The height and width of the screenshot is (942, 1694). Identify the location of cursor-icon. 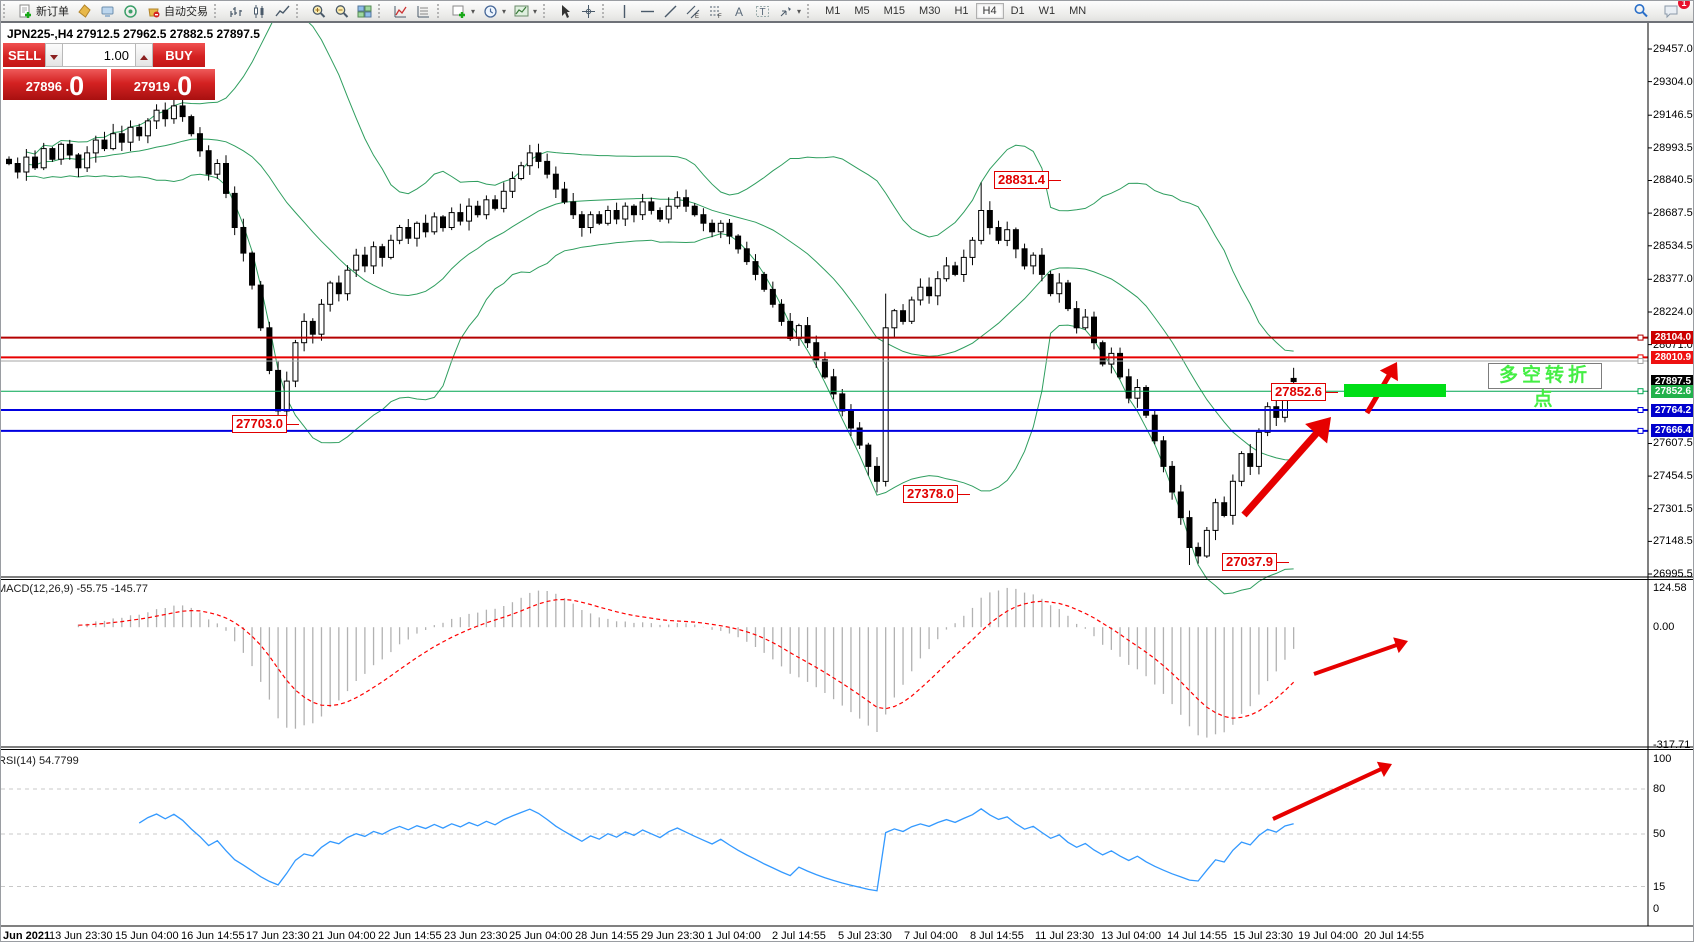
(565, 11).